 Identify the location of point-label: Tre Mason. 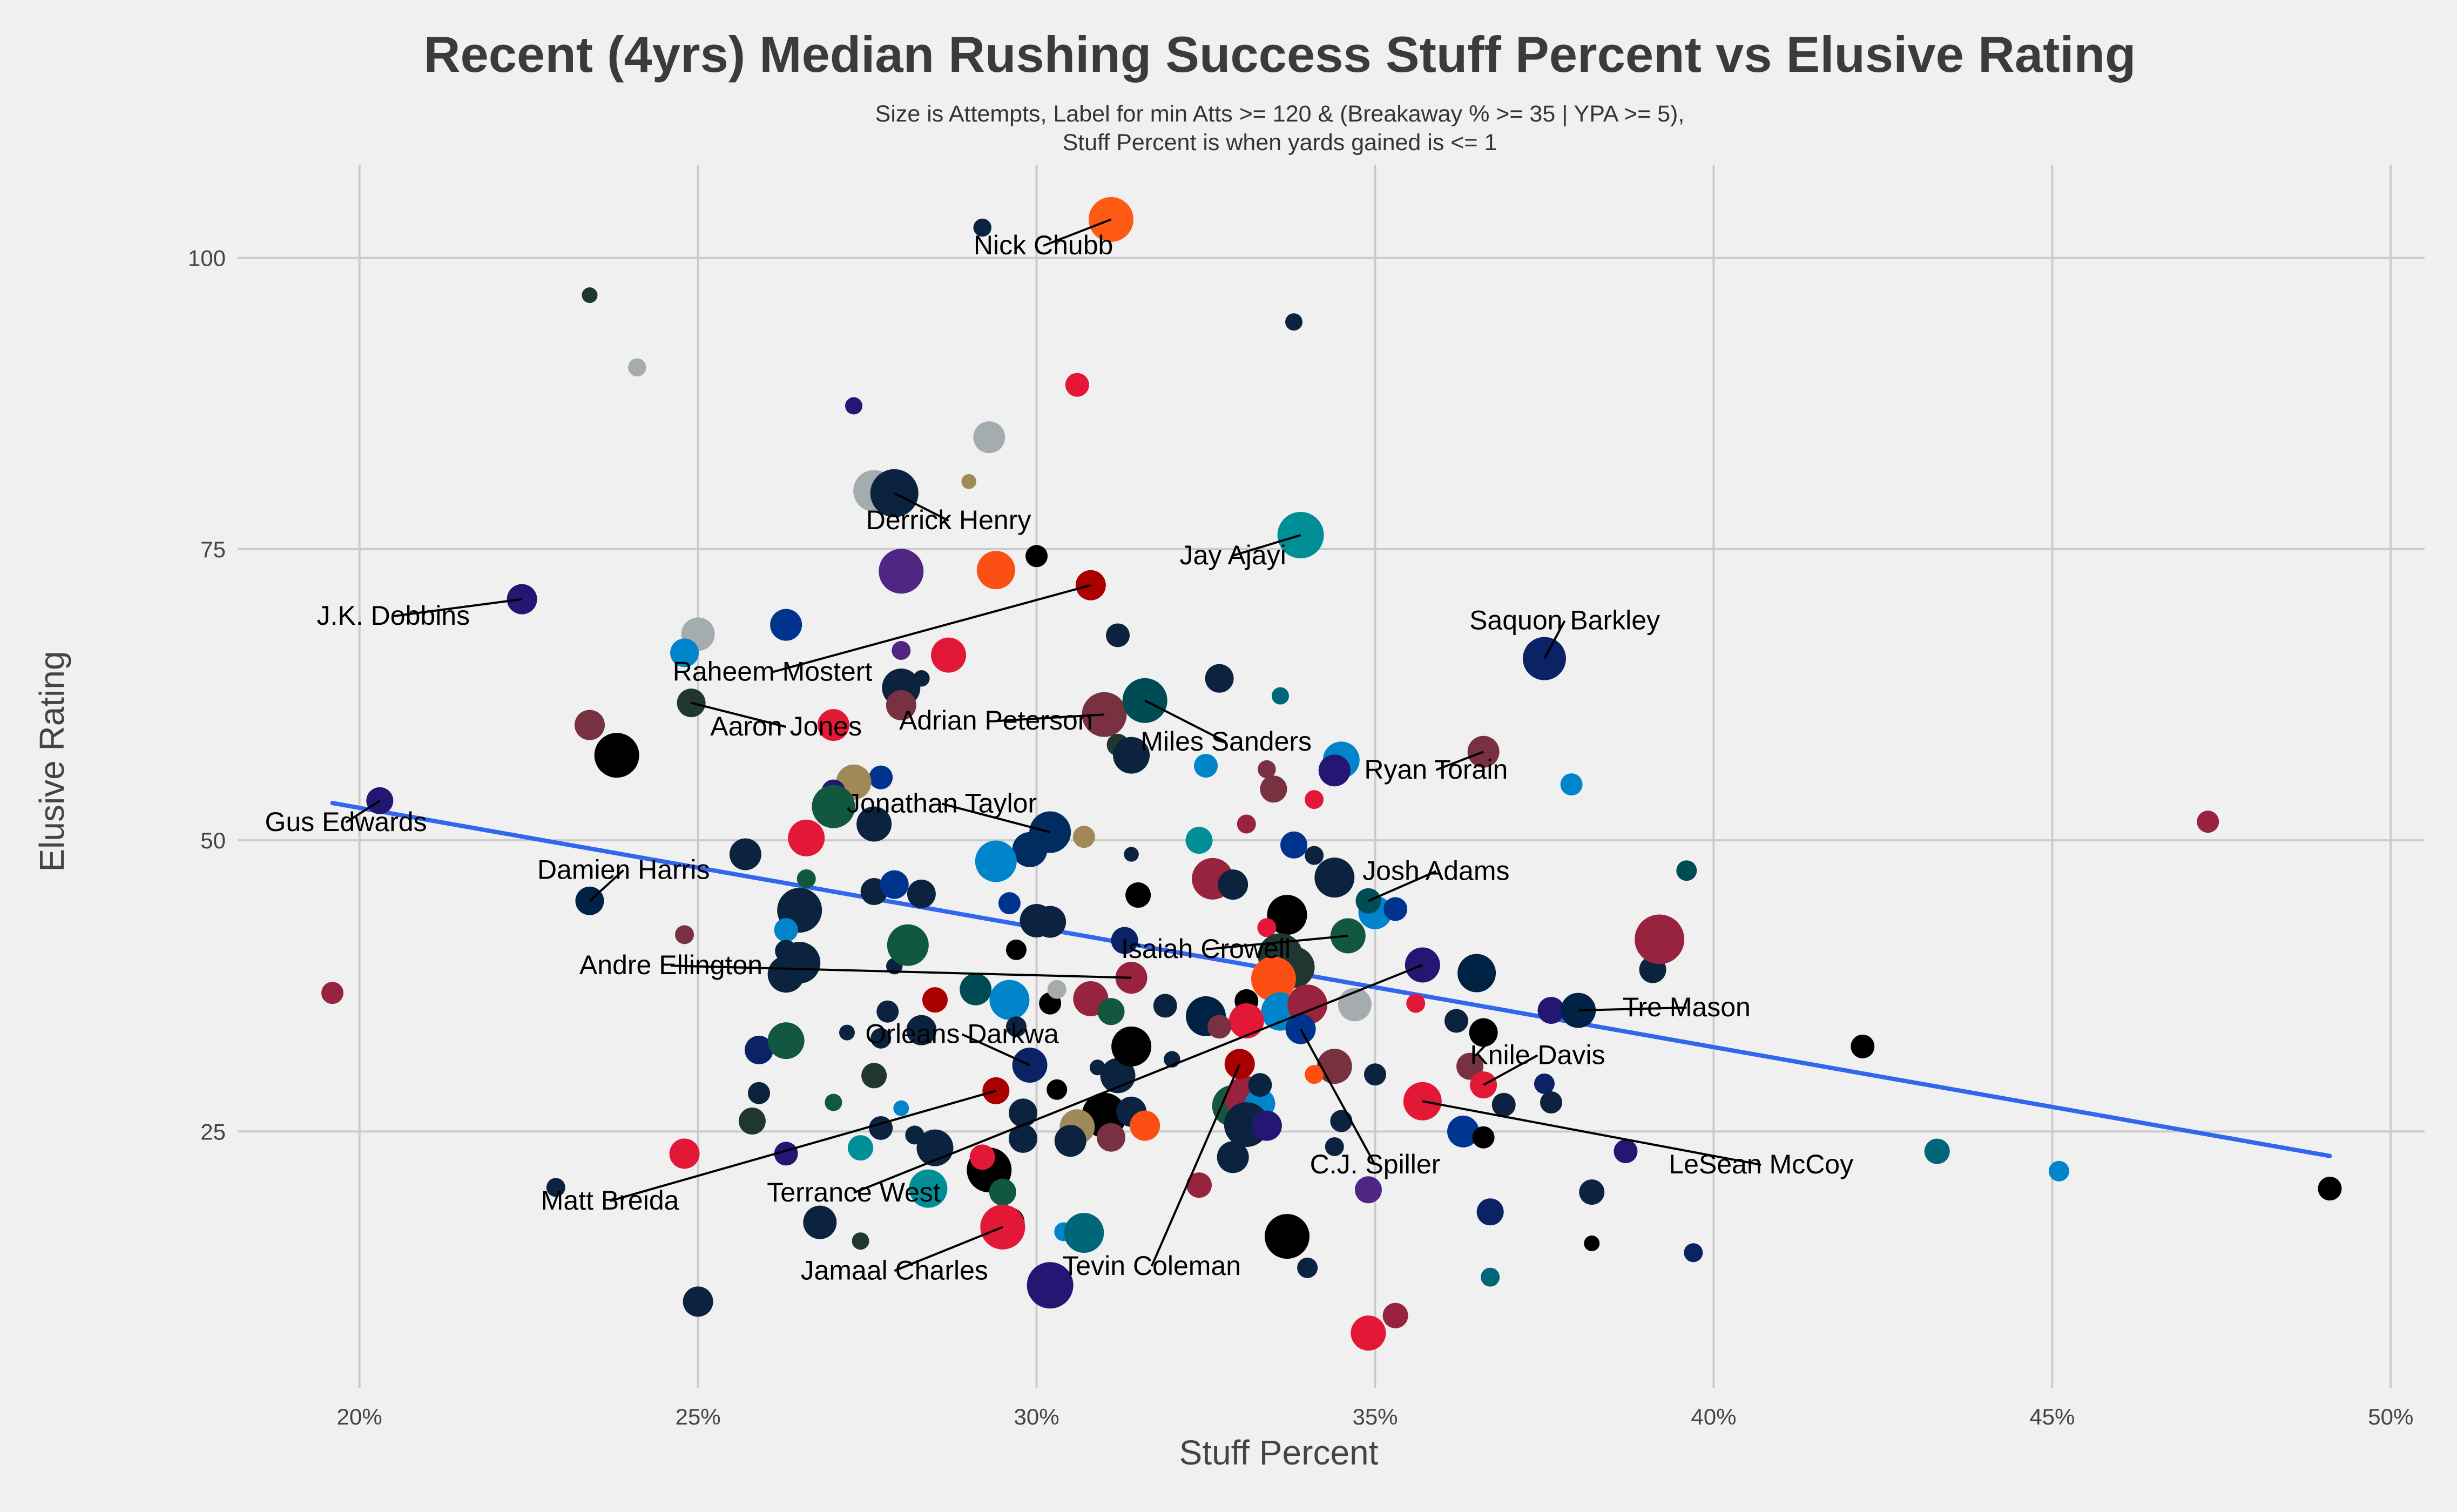
(1687, 1007).